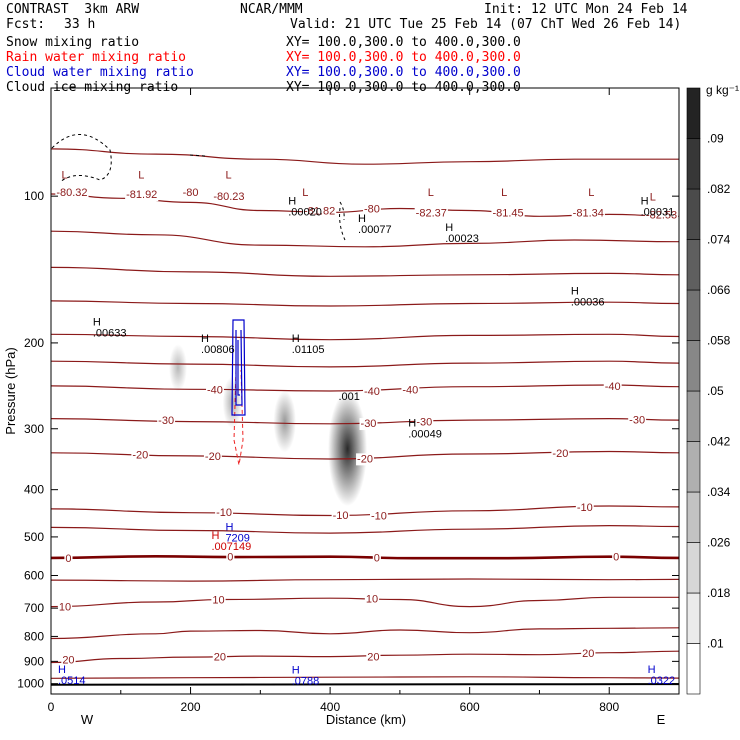 Image resolution: width=740 pixels, height=740 pixels. What do you see at coordinates (34, 576) in the screenshot?
I see `y-tick-label: 600` at bounding box center [34, 576].